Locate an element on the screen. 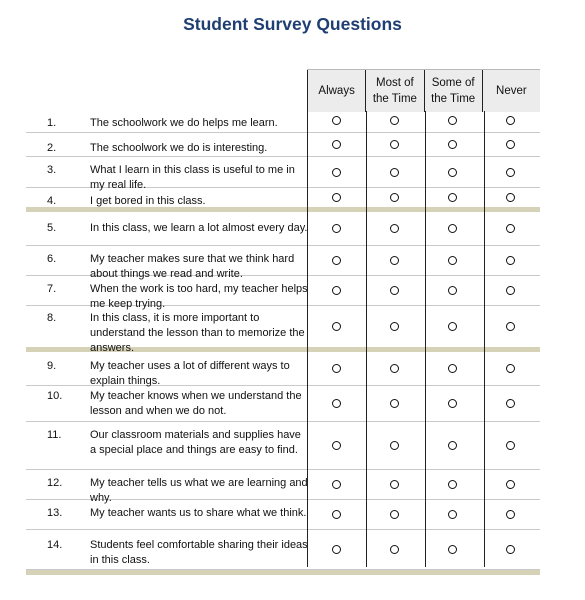 The width and height of the screenshot is (585, 600). question-number: 5. is located at coordinates (52, 228).